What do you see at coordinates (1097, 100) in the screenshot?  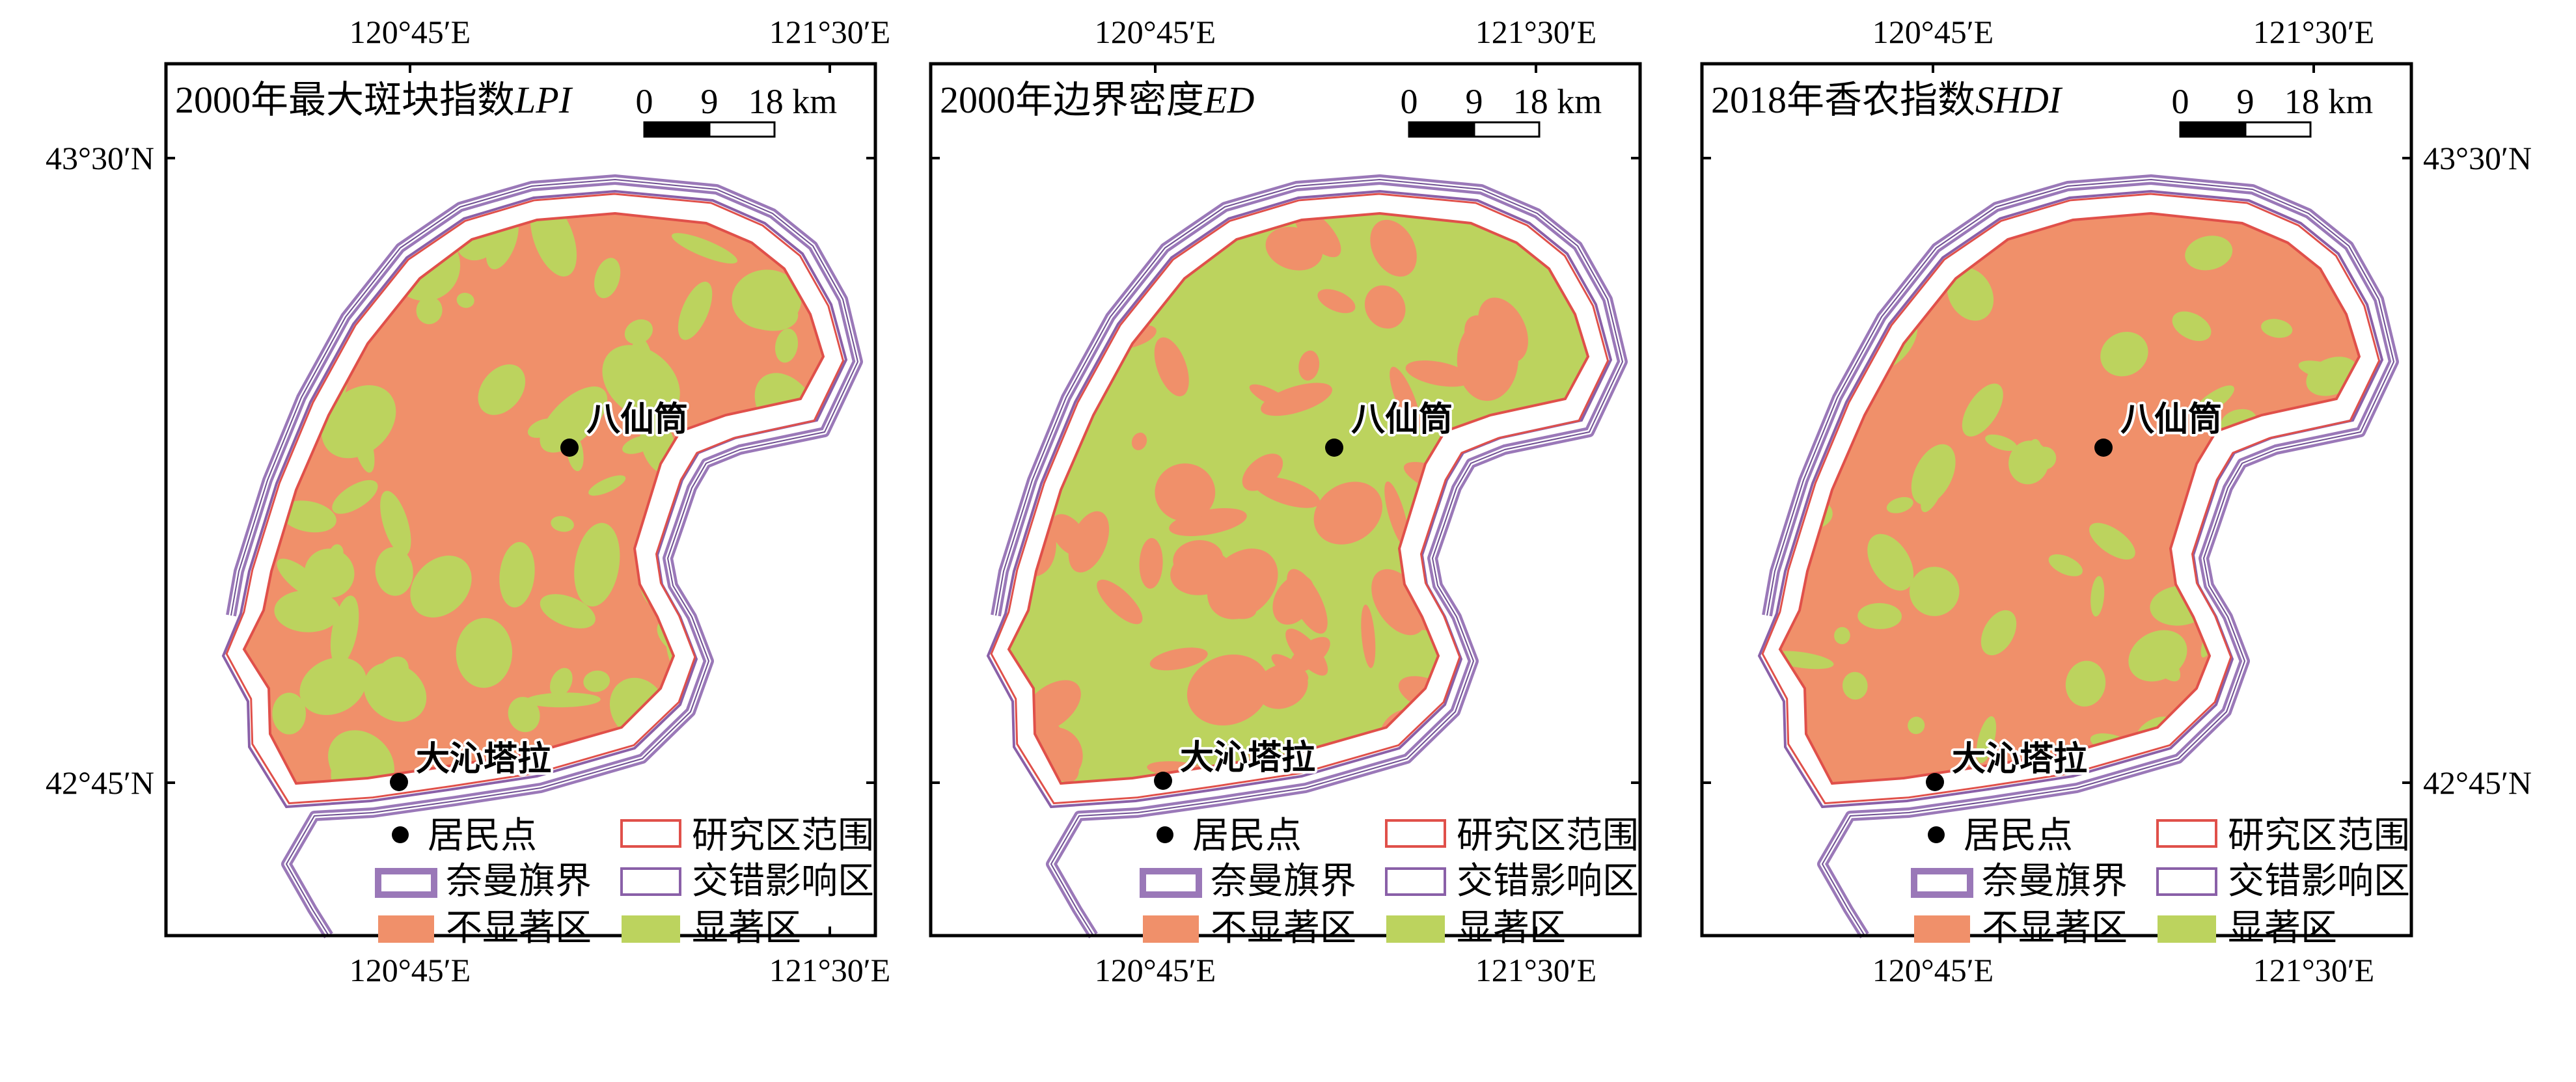 I see `panel-title: 2000年边界密度ED` at bounding box center [1097, 100].